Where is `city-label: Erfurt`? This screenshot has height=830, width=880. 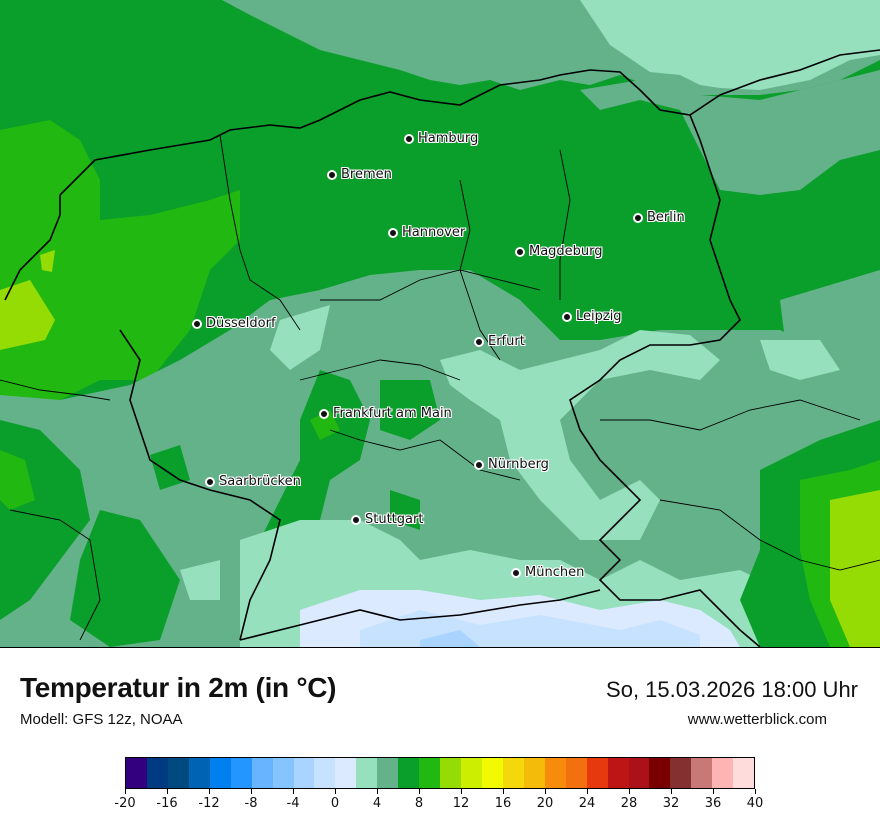 city-label: Erfurt is located at coordinates (506, 341).